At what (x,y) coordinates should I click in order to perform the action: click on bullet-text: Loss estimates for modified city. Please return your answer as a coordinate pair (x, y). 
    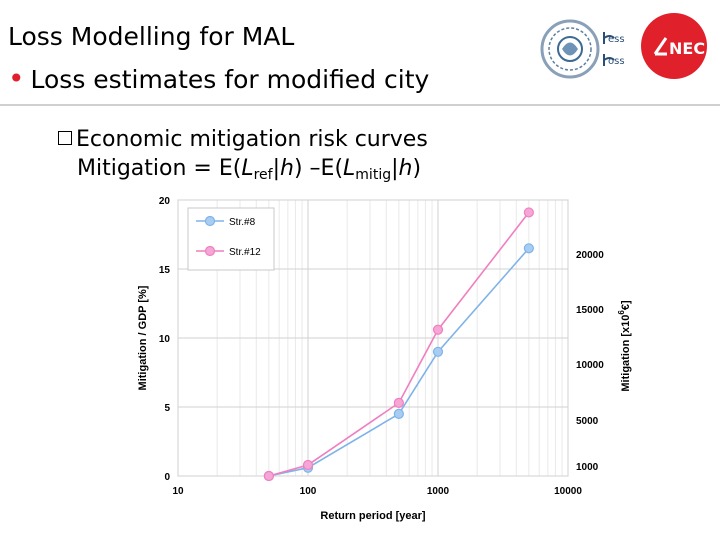
    Looking at the image, I should click on (230, 79).